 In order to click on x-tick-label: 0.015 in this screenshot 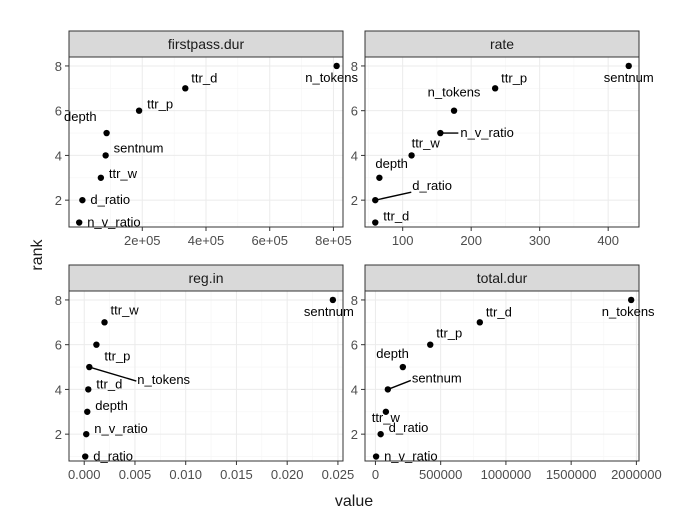, I will do `click(236, 474)`.